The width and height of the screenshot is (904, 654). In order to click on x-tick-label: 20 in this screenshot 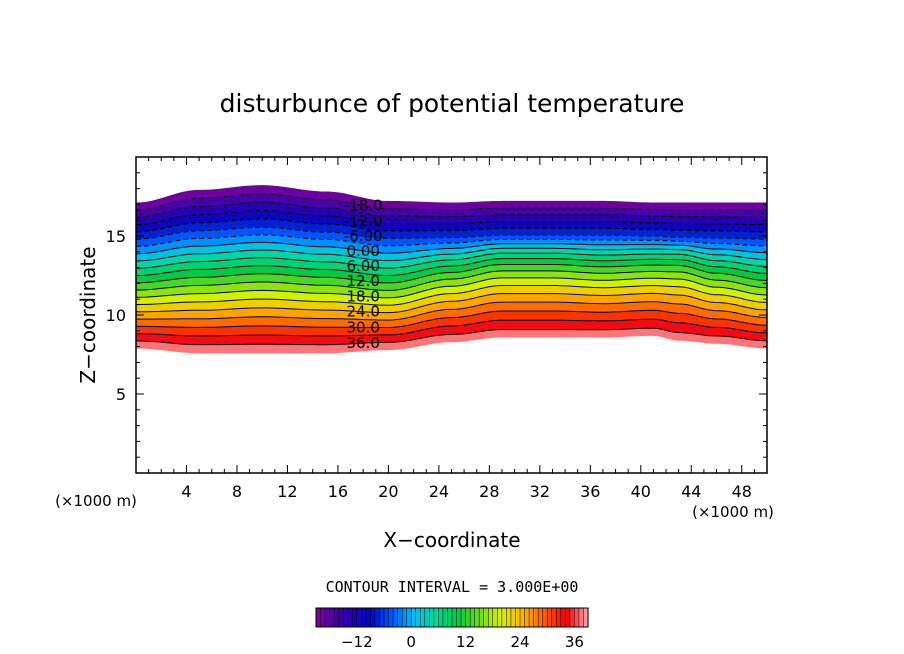, I will do `click(388, 491)`.